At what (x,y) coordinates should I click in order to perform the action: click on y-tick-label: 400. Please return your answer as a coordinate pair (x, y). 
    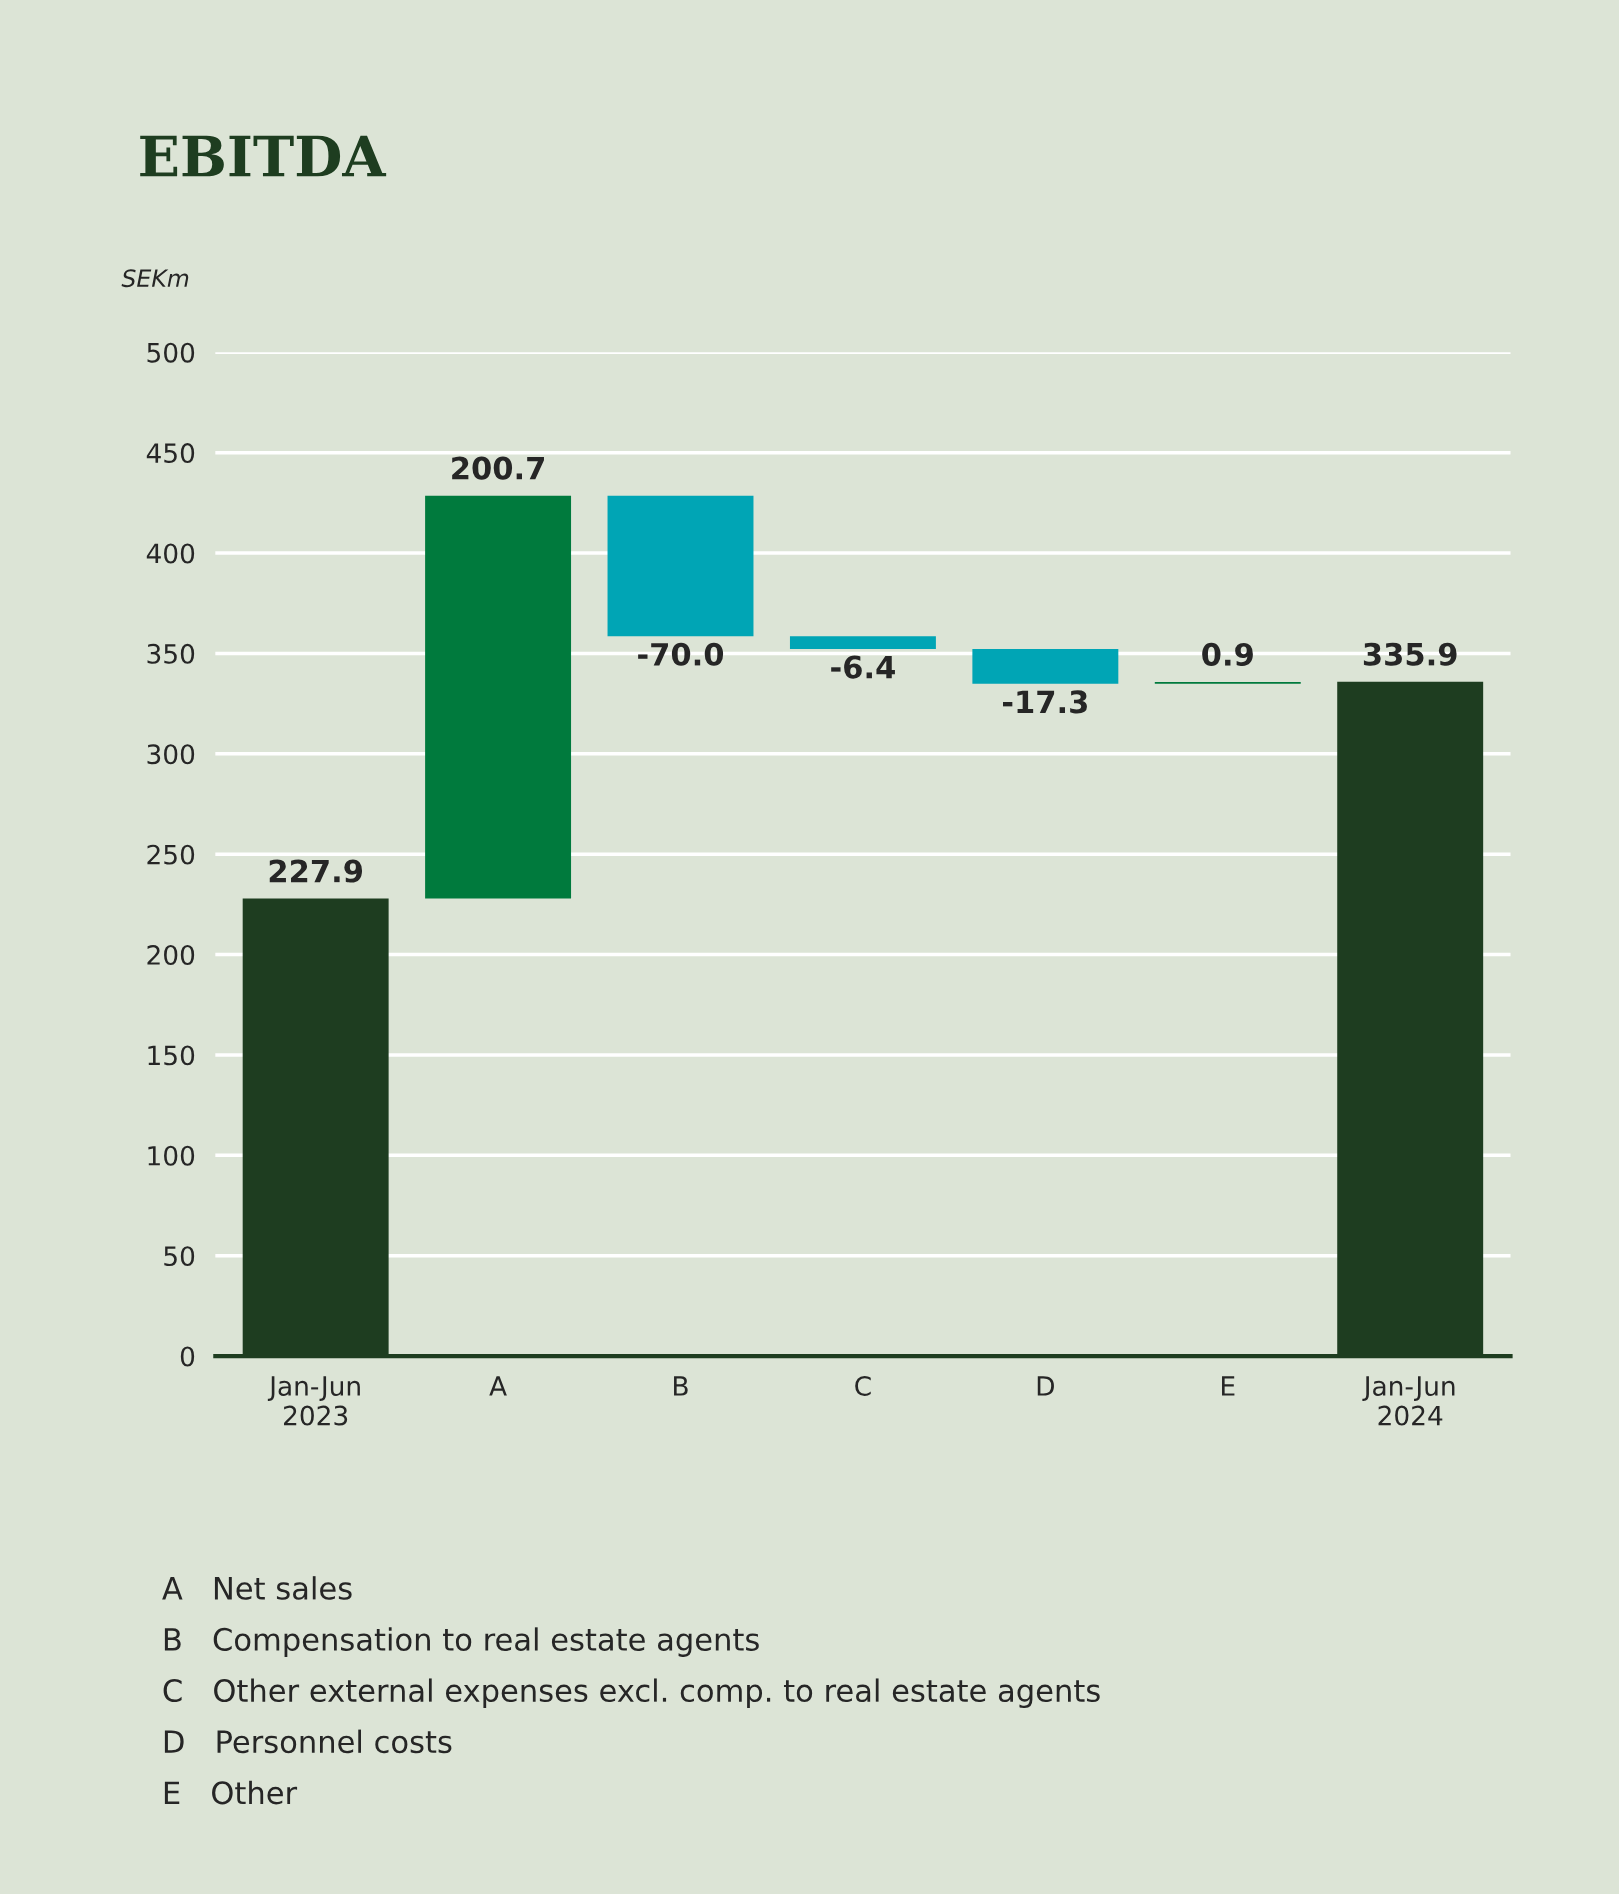
    Looking at the image, I should click on (170, 553).